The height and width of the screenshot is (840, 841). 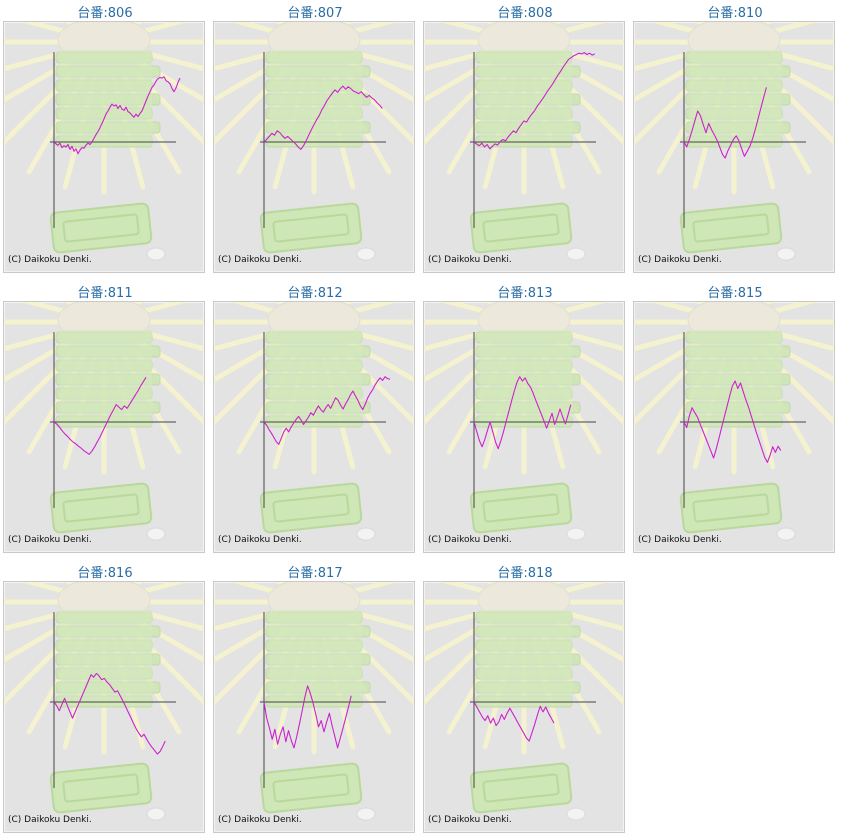 I want to click on chart-title: 台番:816, so click(x=105, y=573).